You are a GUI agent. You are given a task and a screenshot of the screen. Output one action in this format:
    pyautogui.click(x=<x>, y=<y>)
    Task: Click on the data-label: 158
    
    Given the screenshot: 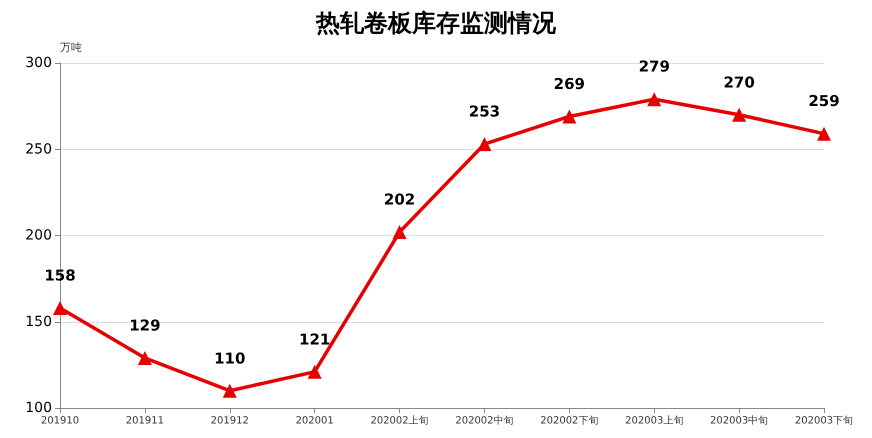 What is the action you would take?
    pyautogui.click(x=60, y=275)
    